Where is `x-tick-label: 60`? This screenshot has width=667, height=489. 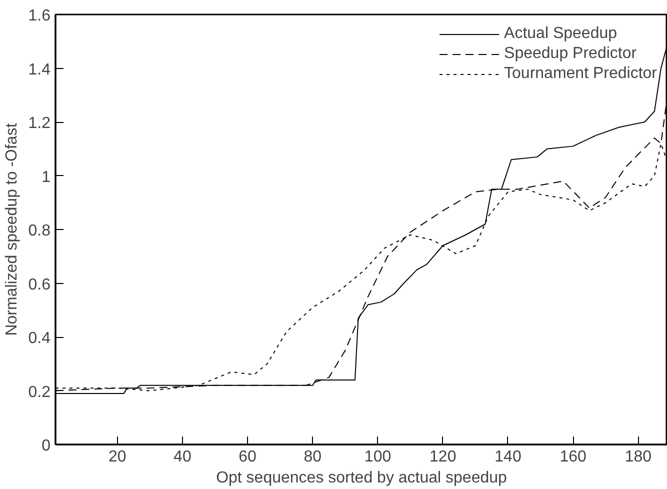
x-tick-label: 60 is located at coordinates (247, 457).